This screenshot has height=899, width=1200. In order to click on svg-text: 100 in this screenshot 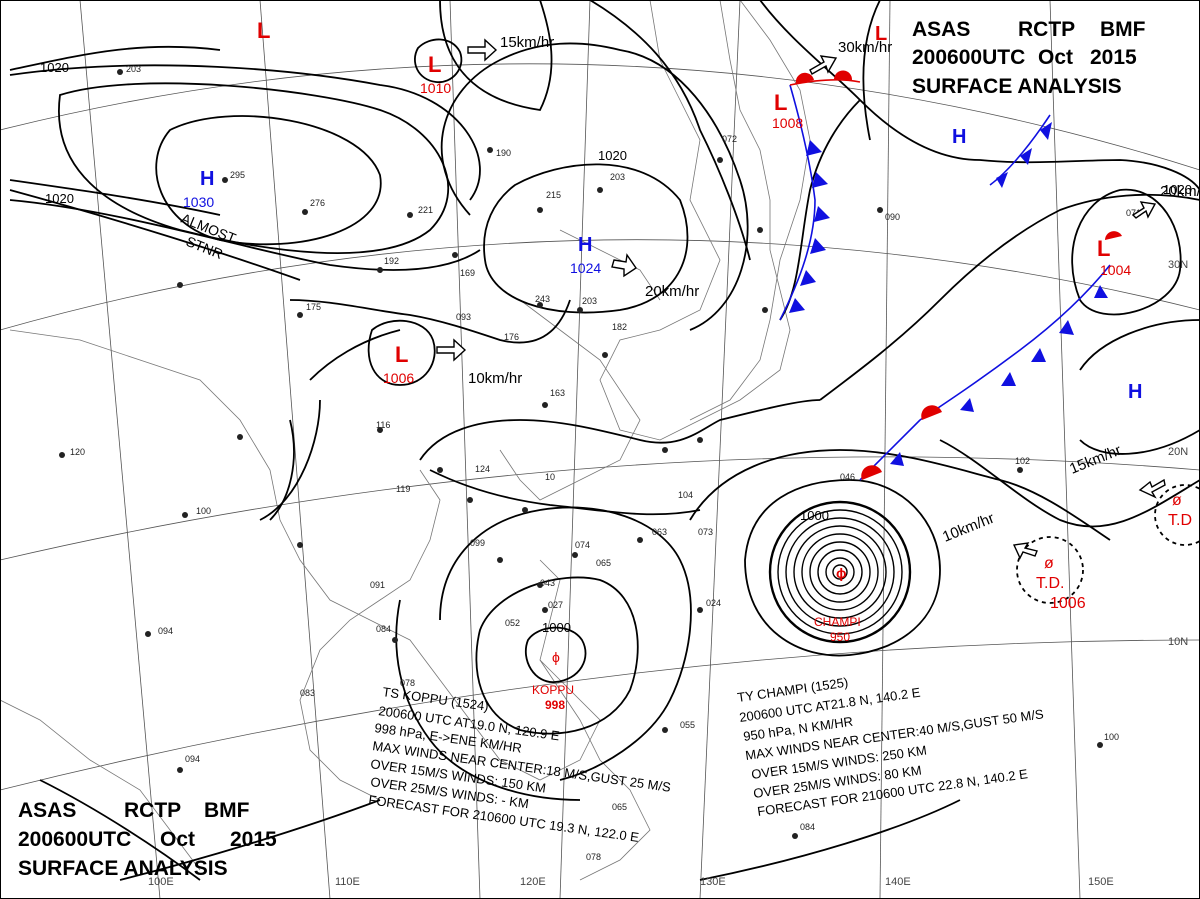, I will do `click(1111, 737)`.